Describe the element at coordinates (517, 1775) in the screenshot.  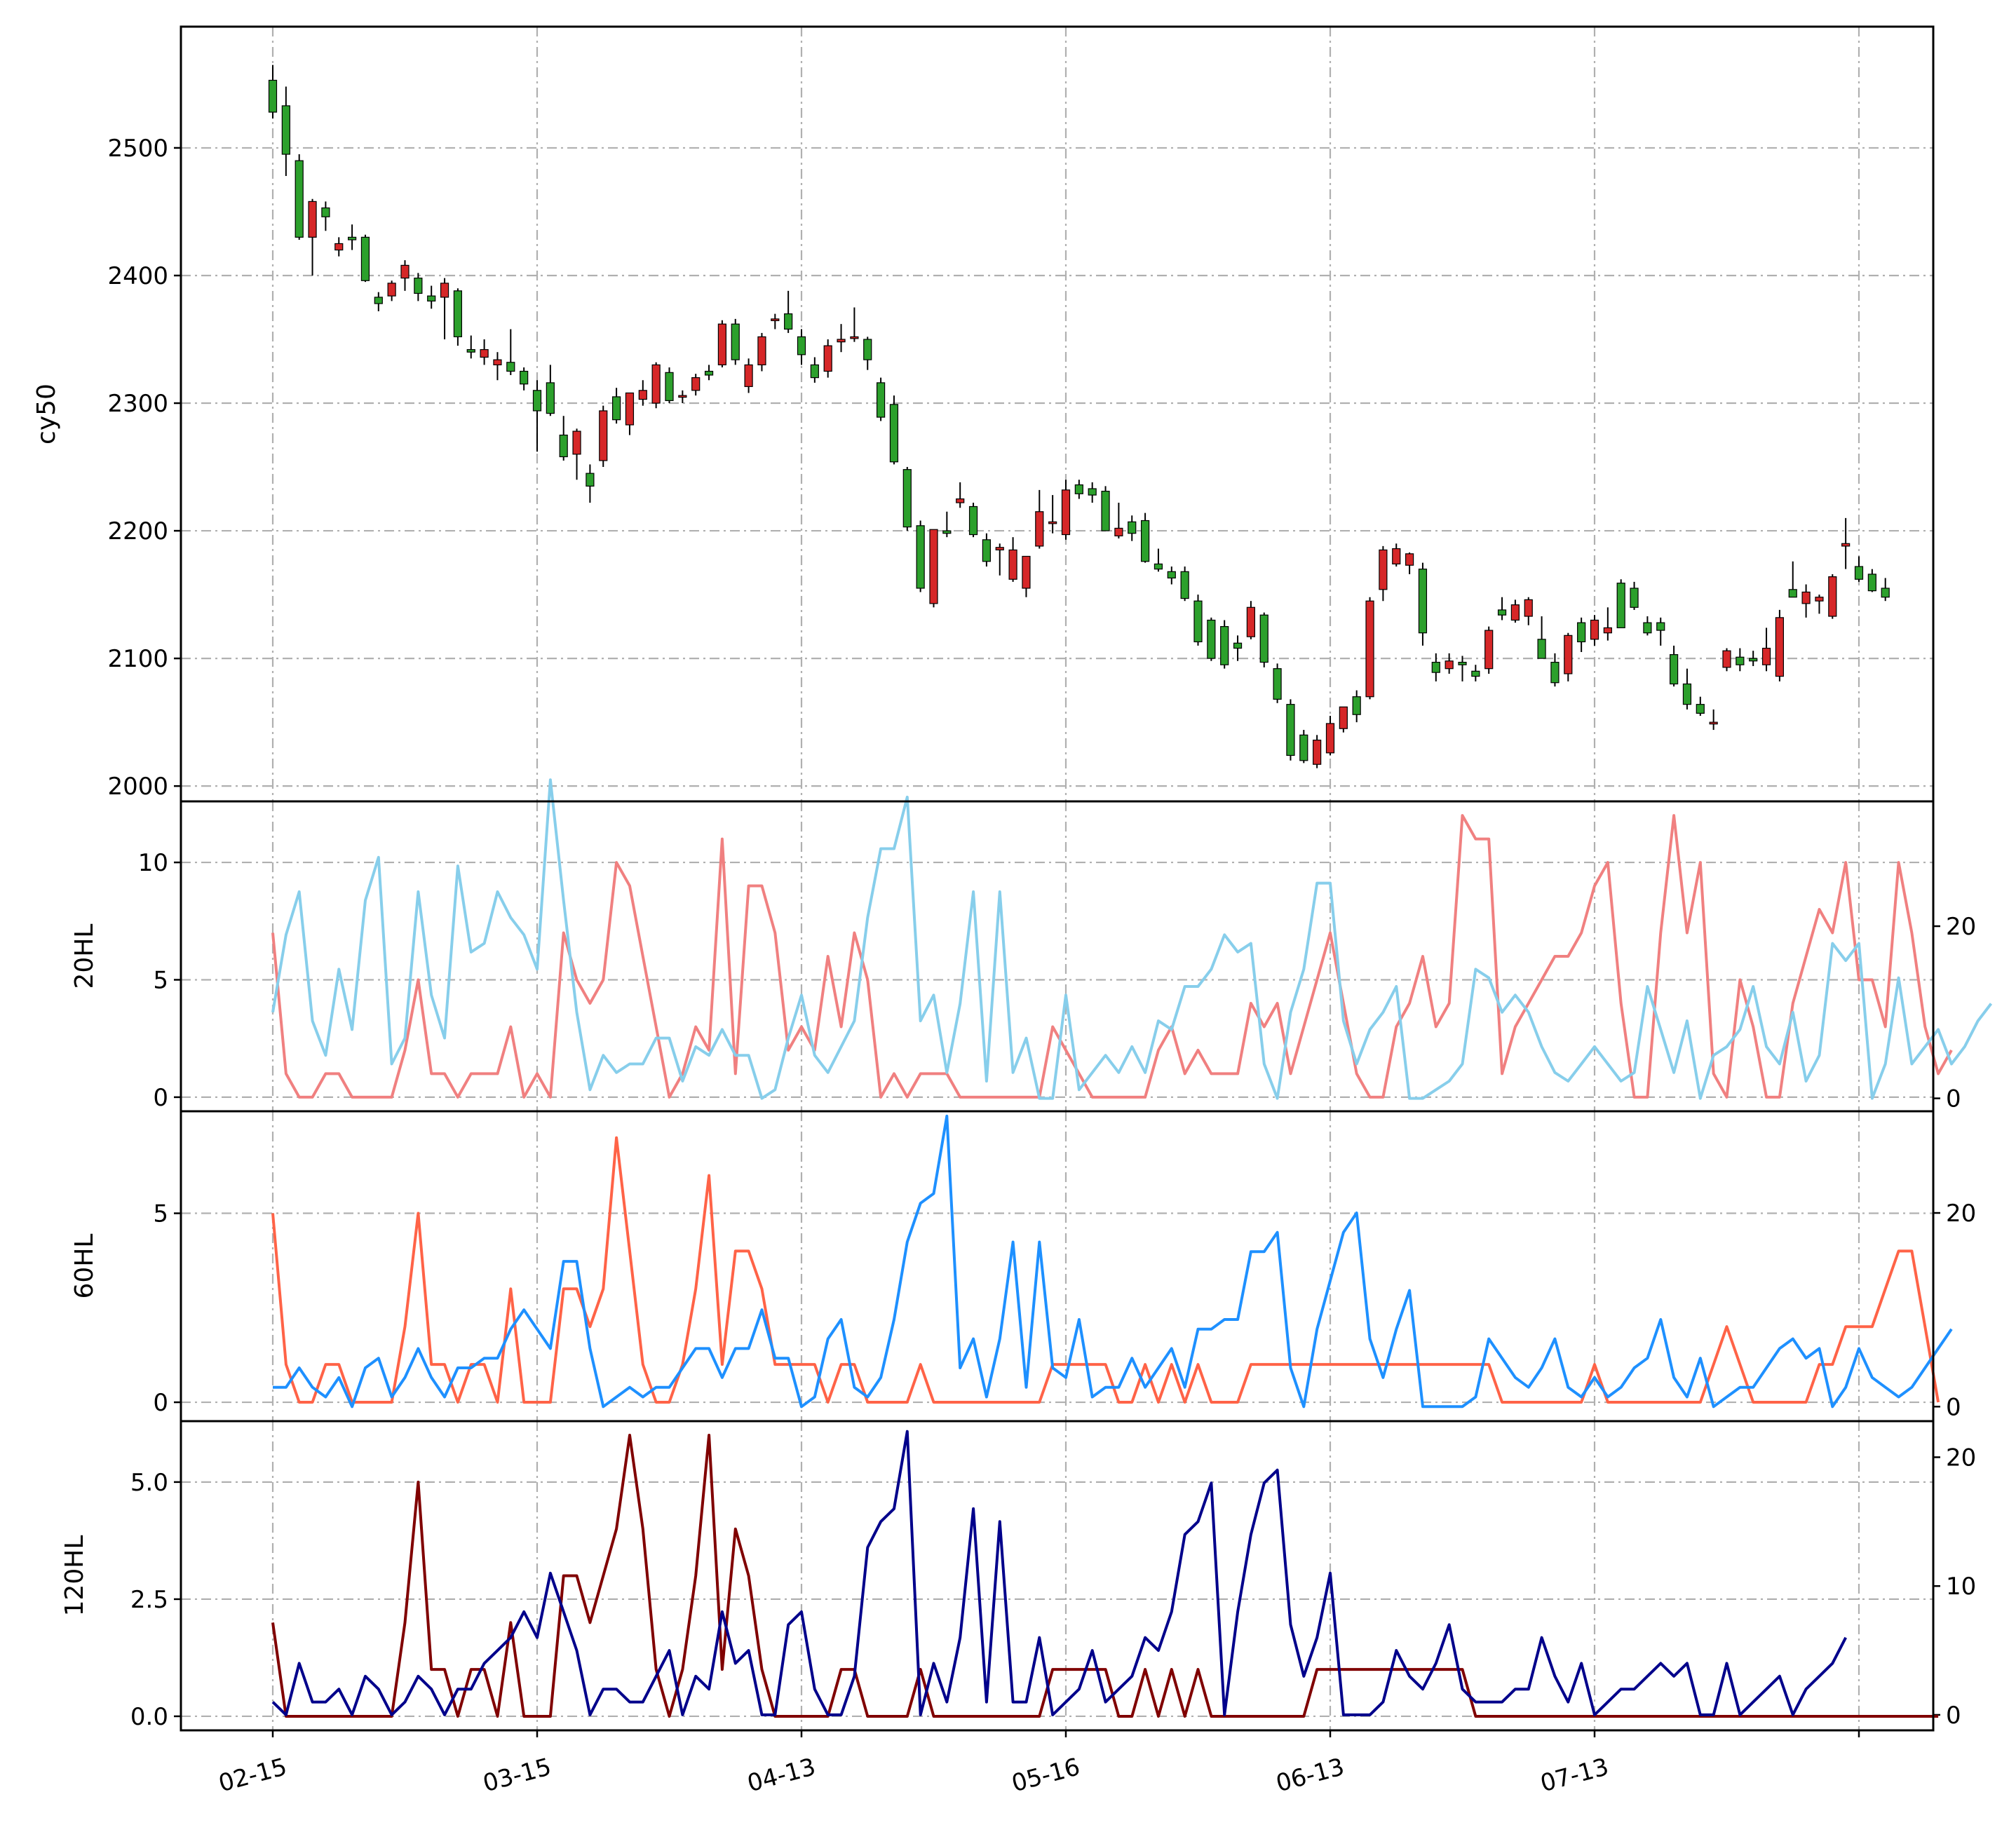
I see `x-tick-label: 03-15` at that location.